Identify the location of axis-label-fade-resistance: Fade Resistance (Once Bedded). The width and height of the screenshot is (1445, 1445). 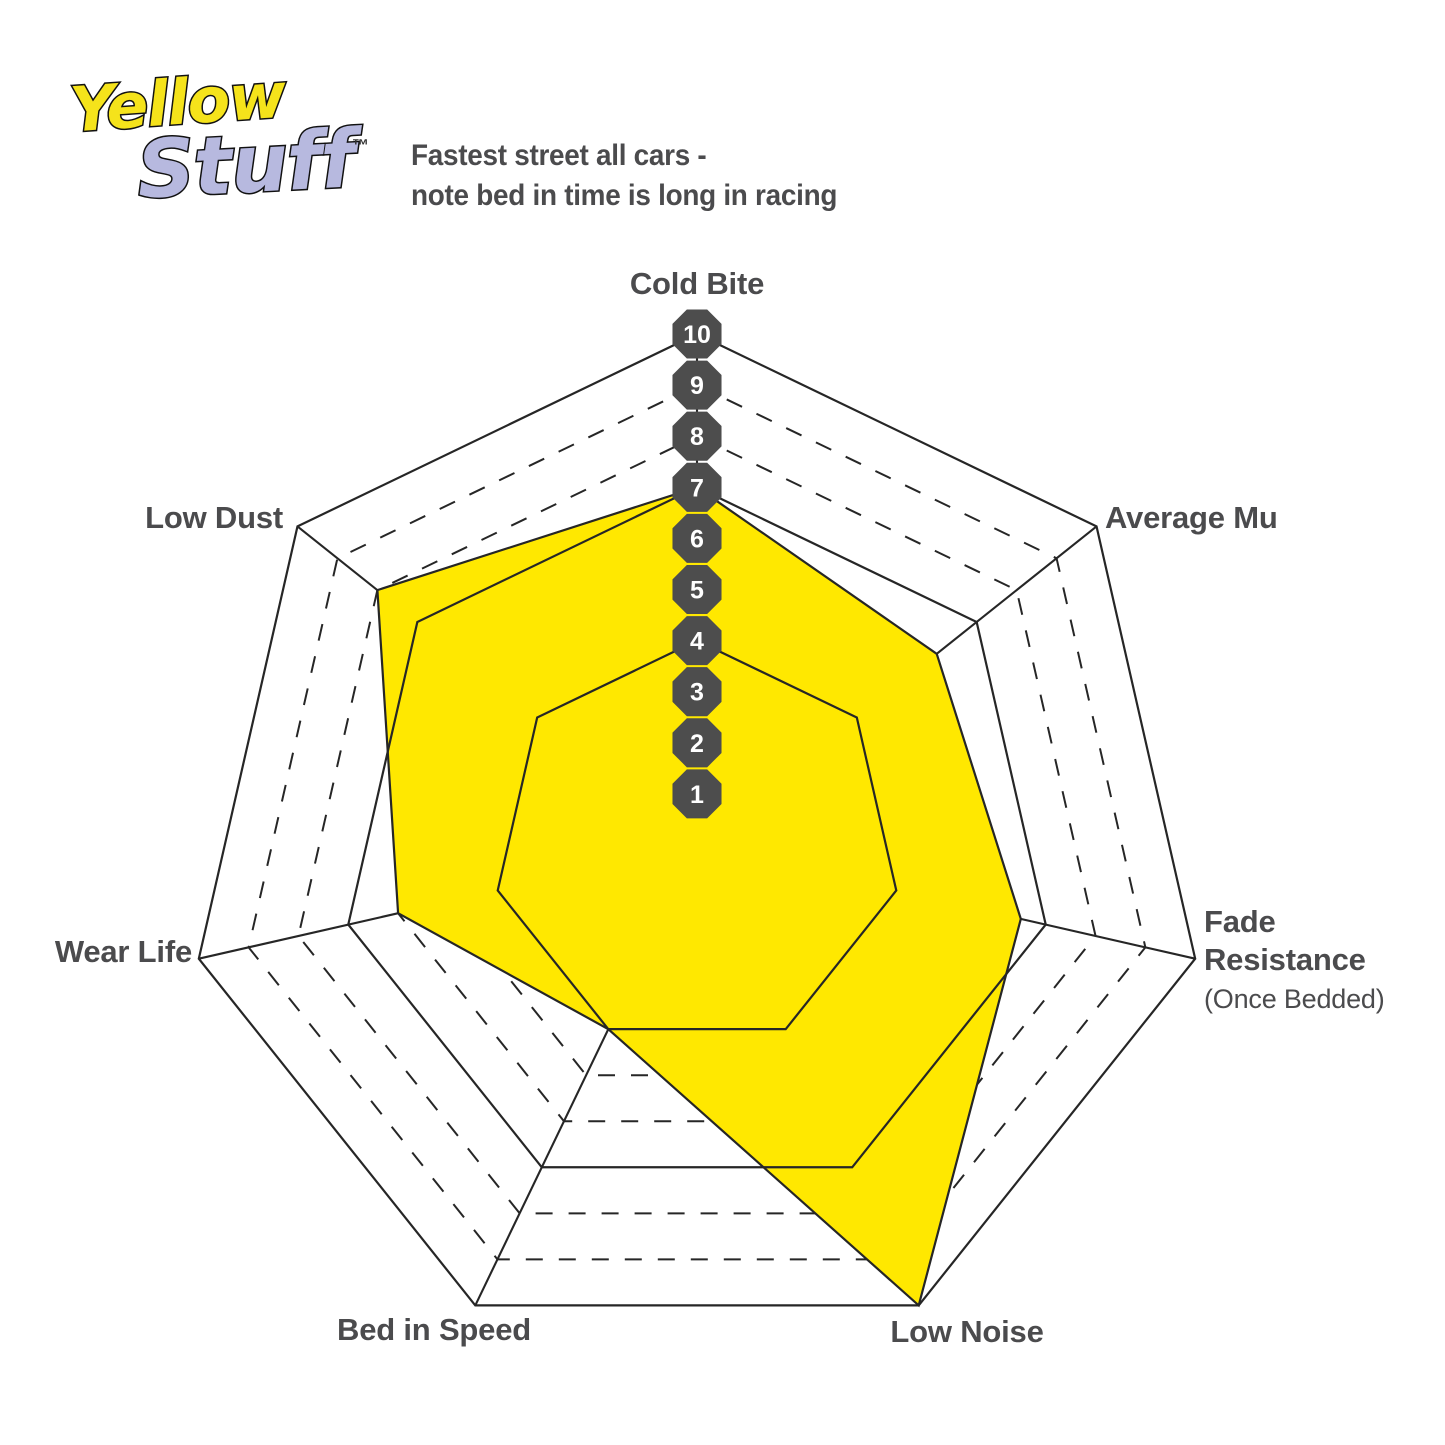
(1294, 959).